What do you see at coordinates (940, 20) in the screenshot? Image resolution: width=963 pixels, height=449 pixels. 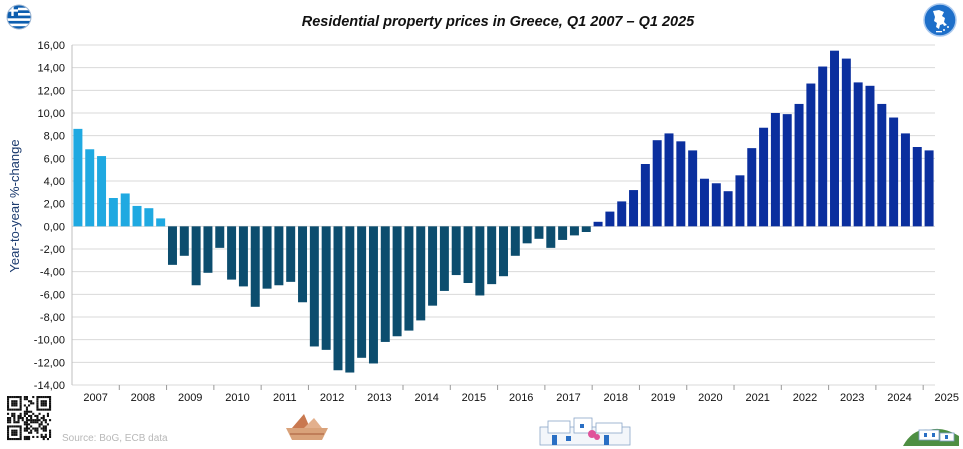 I see `greece-map-icon` at bounding box center [940, 20].